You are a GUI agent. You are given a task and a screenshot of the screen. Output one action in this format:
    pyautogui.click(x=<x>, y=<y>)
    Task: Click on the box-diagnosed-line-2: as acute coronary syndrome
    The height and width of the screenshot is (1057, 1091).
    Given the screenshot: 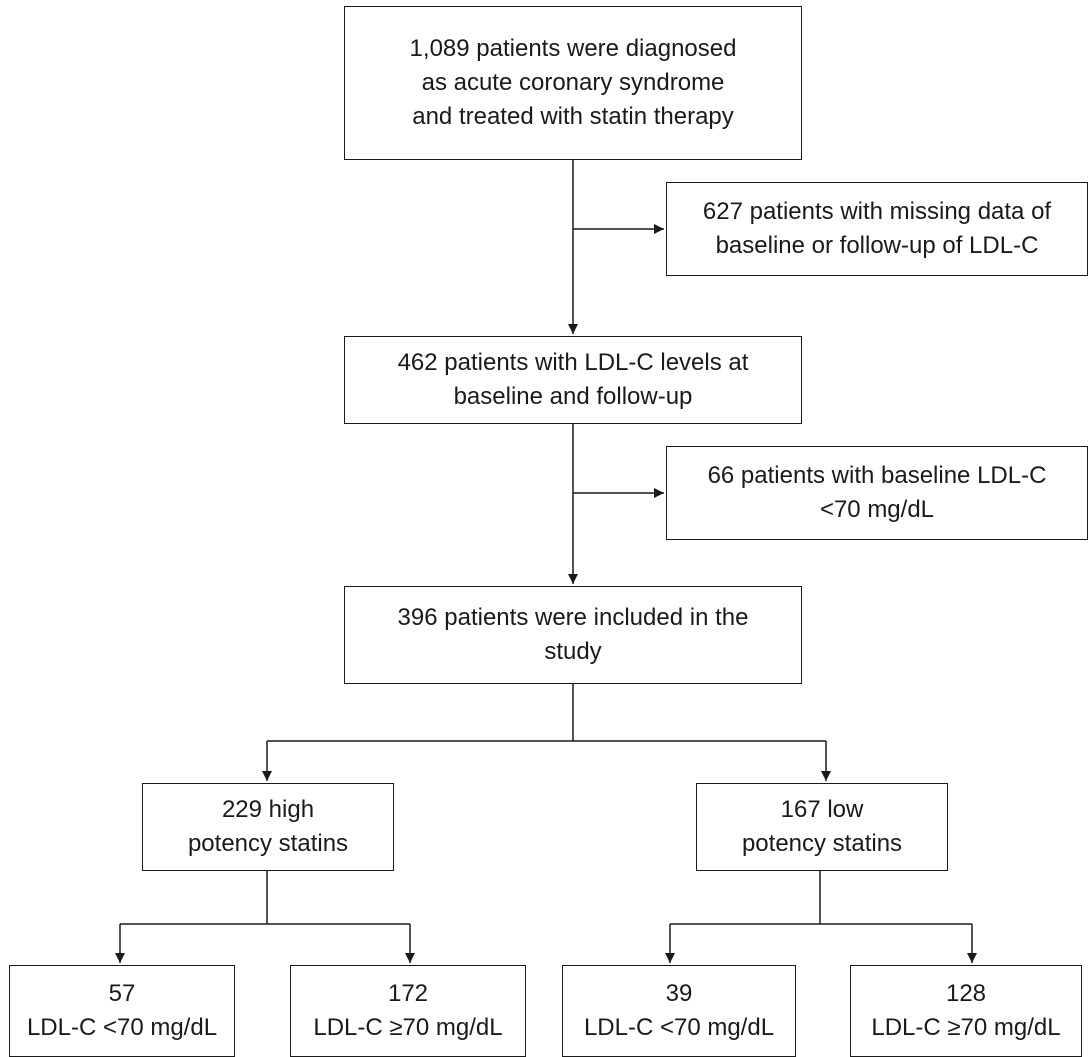 What is the action you would take?
    pyautogui.click(x=573, y=82)
    